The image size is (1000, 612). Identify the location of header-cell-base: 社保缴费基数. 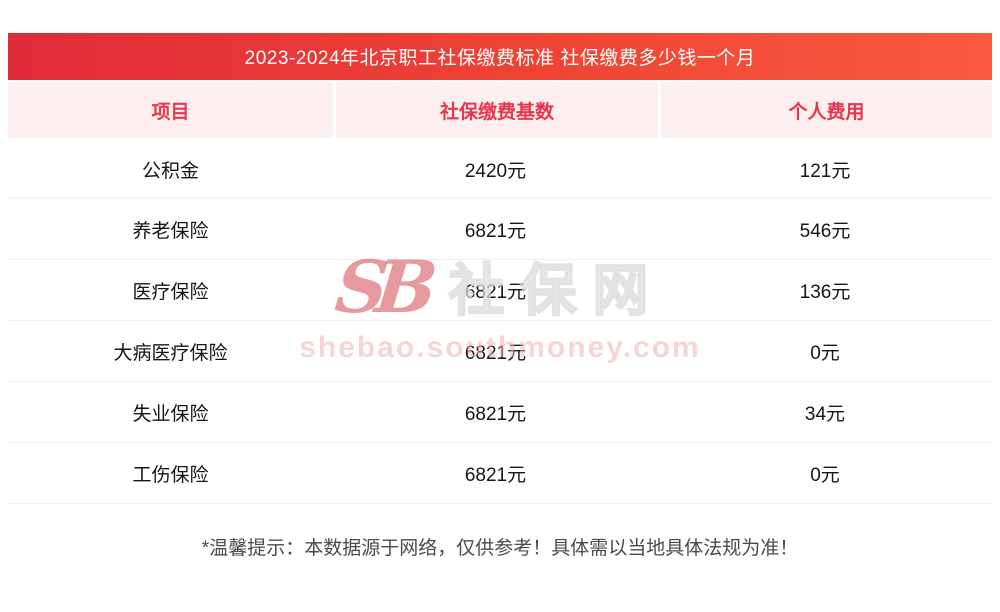
(495, 110).